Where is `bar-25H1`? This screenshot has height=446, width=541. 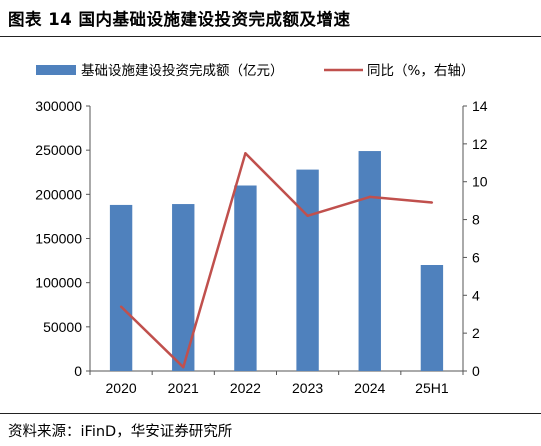
bar-25H1 is located at coordinates (432, 318).